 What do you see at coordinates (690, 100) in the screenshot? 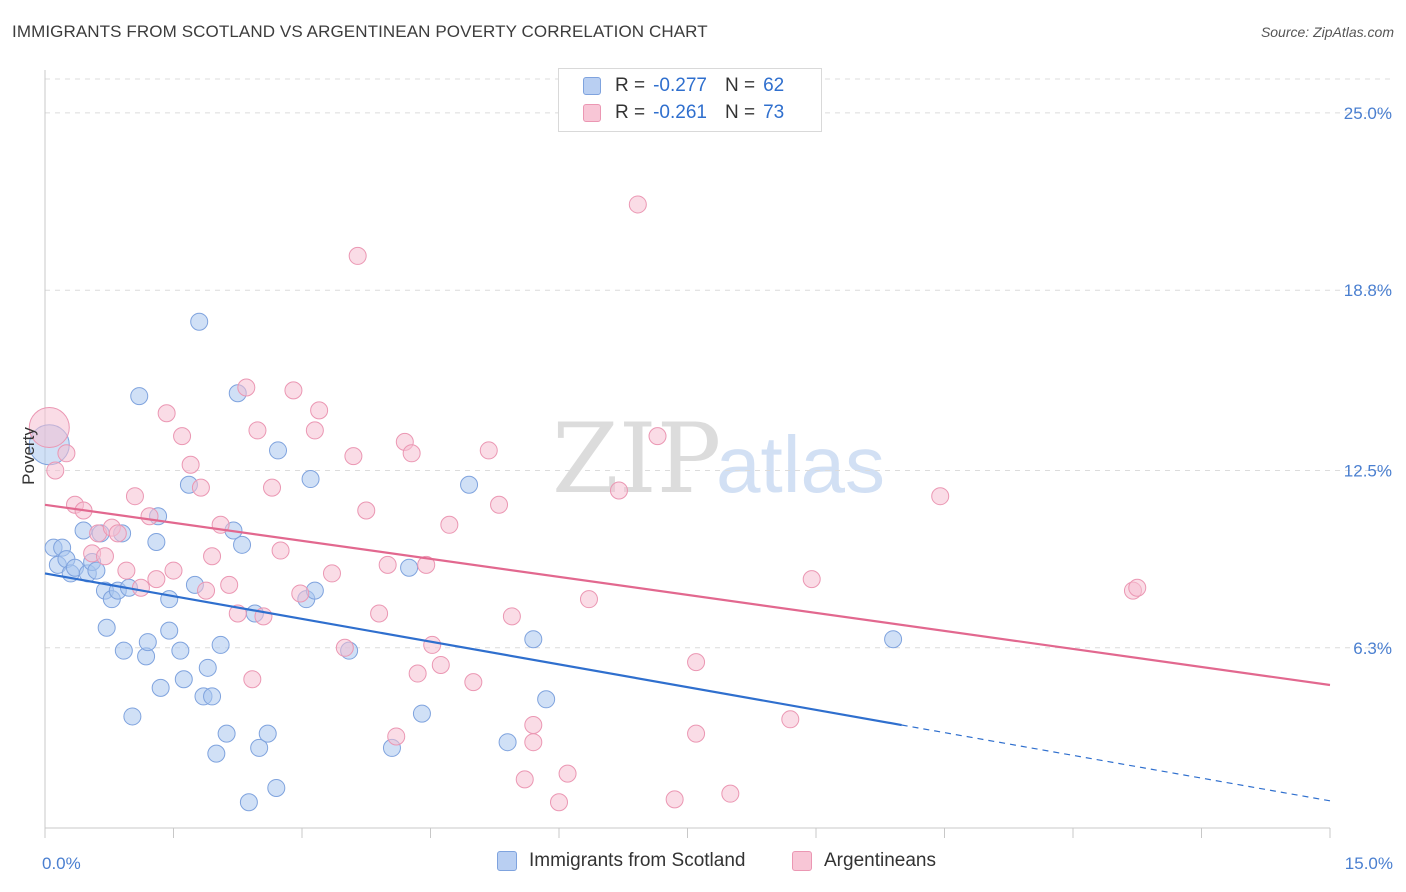
I see `correlation-legend: R = -0.277 N = 62 R = -0.261 N = 73` at bounding box center [690, 100].